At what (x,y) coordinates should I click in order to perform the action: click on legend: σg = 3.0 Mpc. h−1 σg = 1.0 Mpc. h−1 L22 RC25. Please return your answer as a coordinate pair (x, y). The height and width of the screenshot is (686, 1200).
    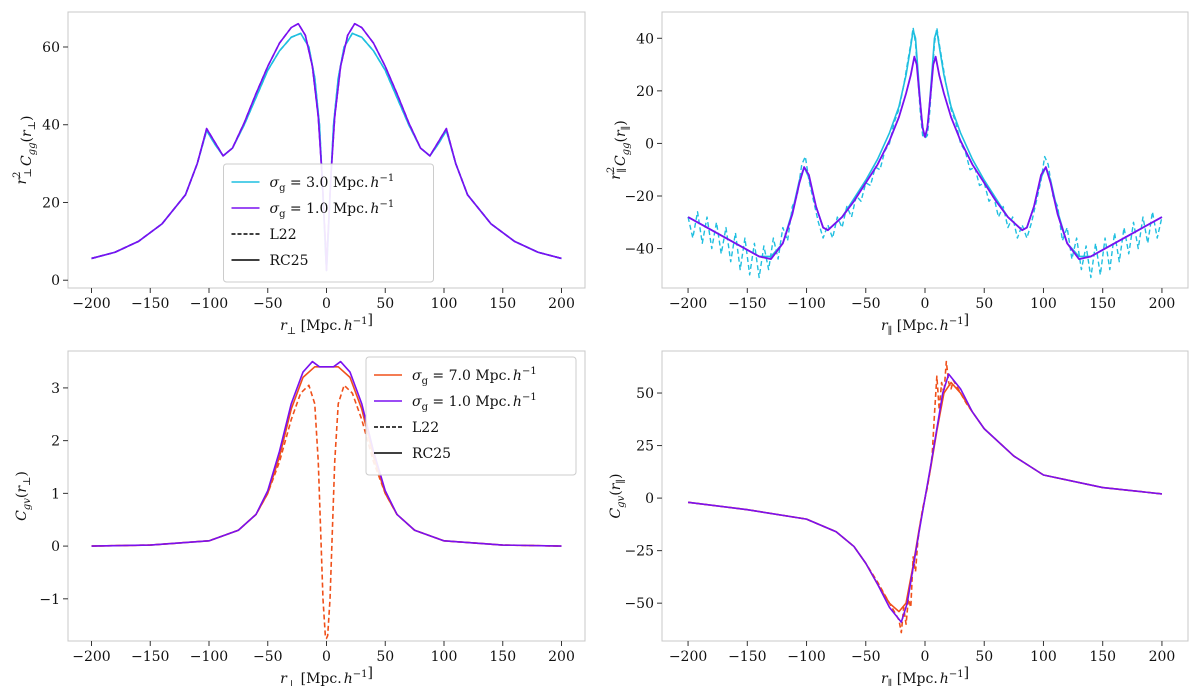
    Looking at the image, I should click on (328, 223).